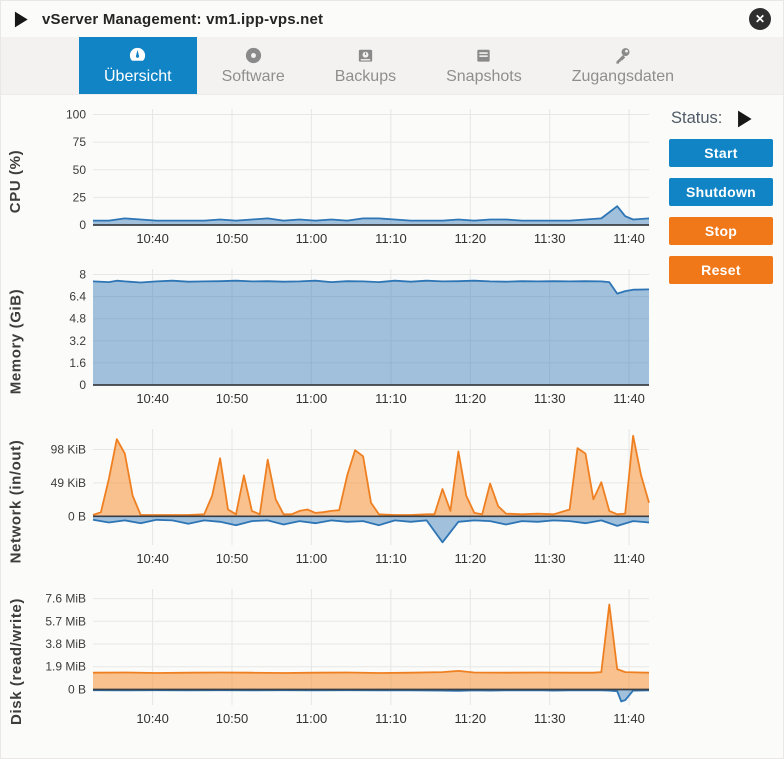  What do you see at coordinates (721, 270) in the screenshot?
I see `reset-button: Reset` at bounding box center [721, 270].